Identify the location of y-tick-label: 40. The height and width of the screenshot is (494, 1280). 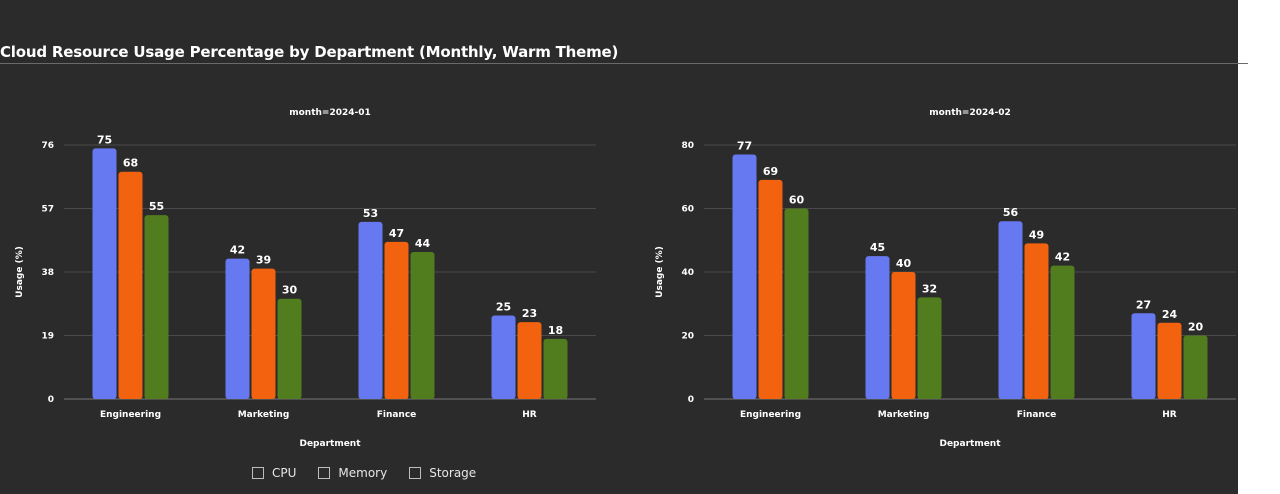
(687, 273).